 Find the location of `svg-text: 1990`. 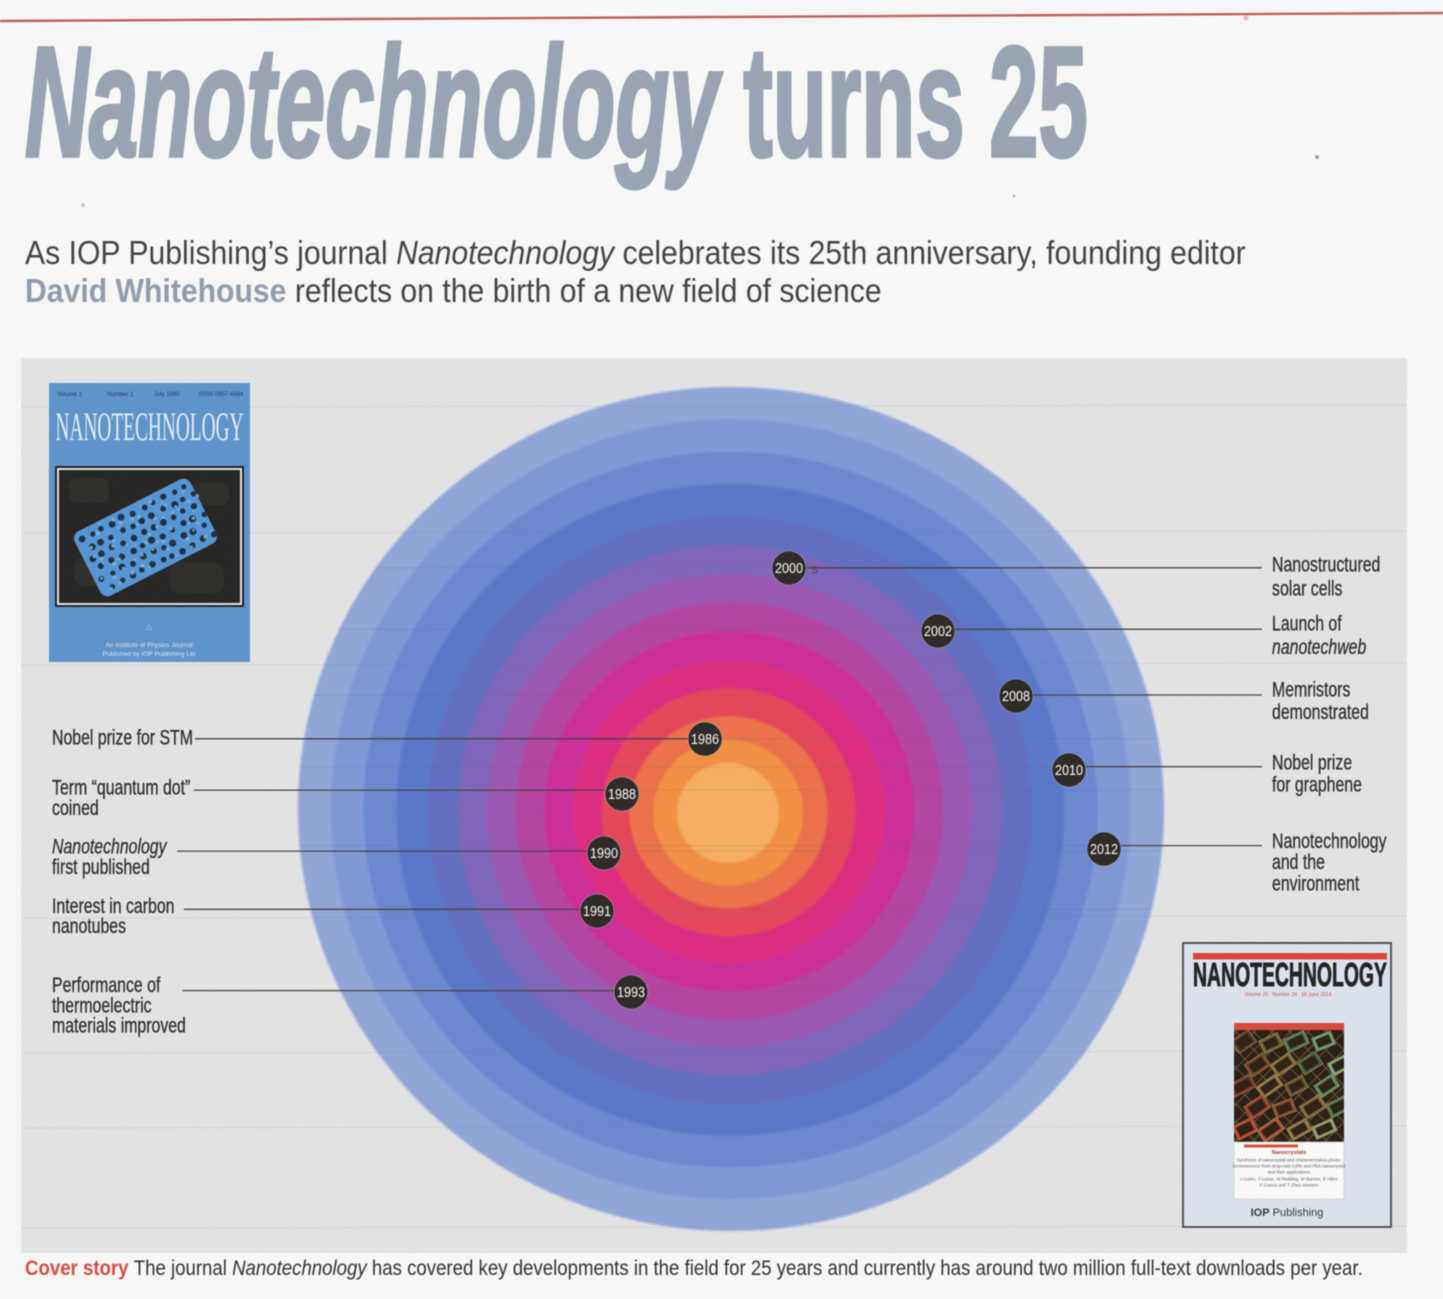

svg-text: 1990 is located at coordinates (604, 852).